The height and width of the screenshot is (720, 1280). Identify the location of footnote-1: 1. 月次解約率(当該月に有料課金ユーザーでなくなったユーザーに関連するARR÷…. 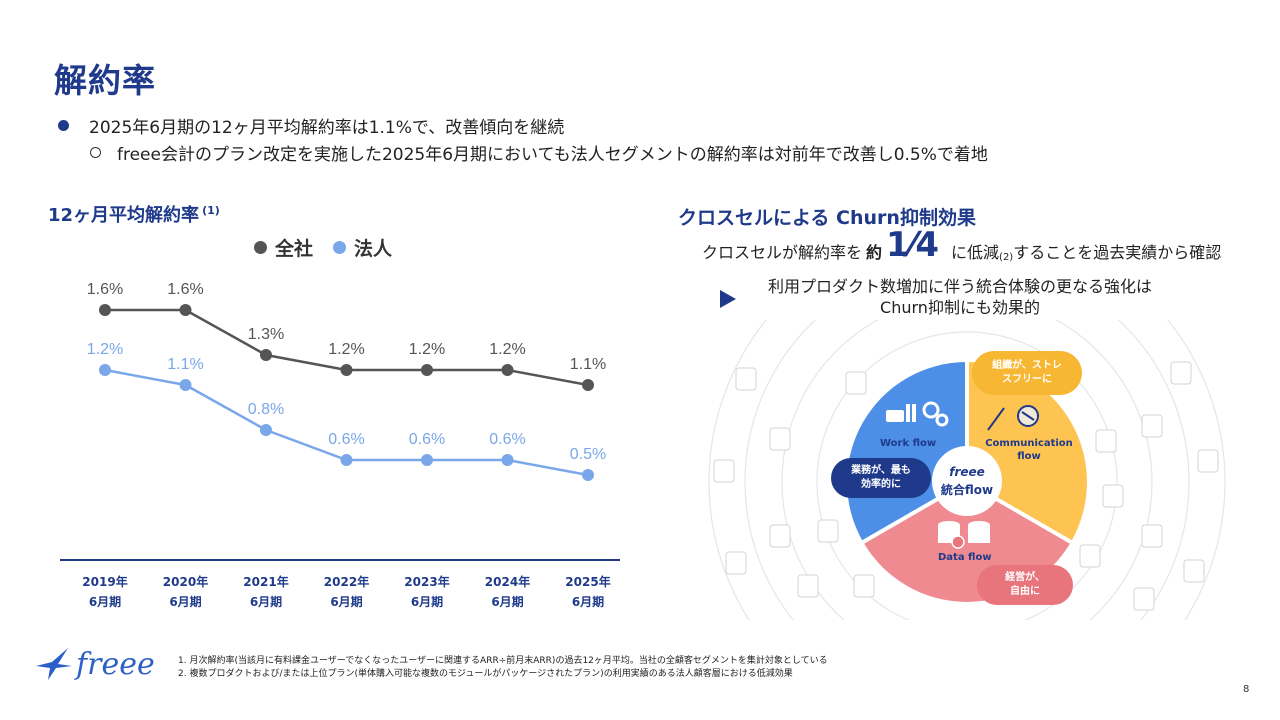
(503, 661).